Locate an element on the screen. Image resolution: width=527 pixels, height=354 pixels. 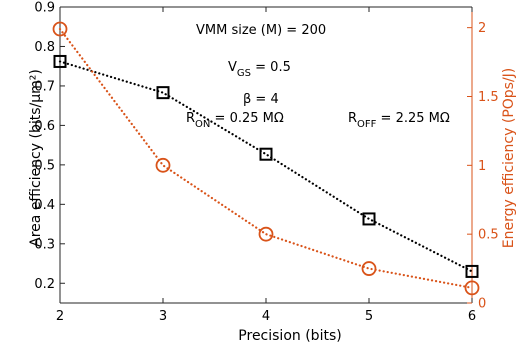
right-y-tick-label: 1 is located at coordinates (482, 166).